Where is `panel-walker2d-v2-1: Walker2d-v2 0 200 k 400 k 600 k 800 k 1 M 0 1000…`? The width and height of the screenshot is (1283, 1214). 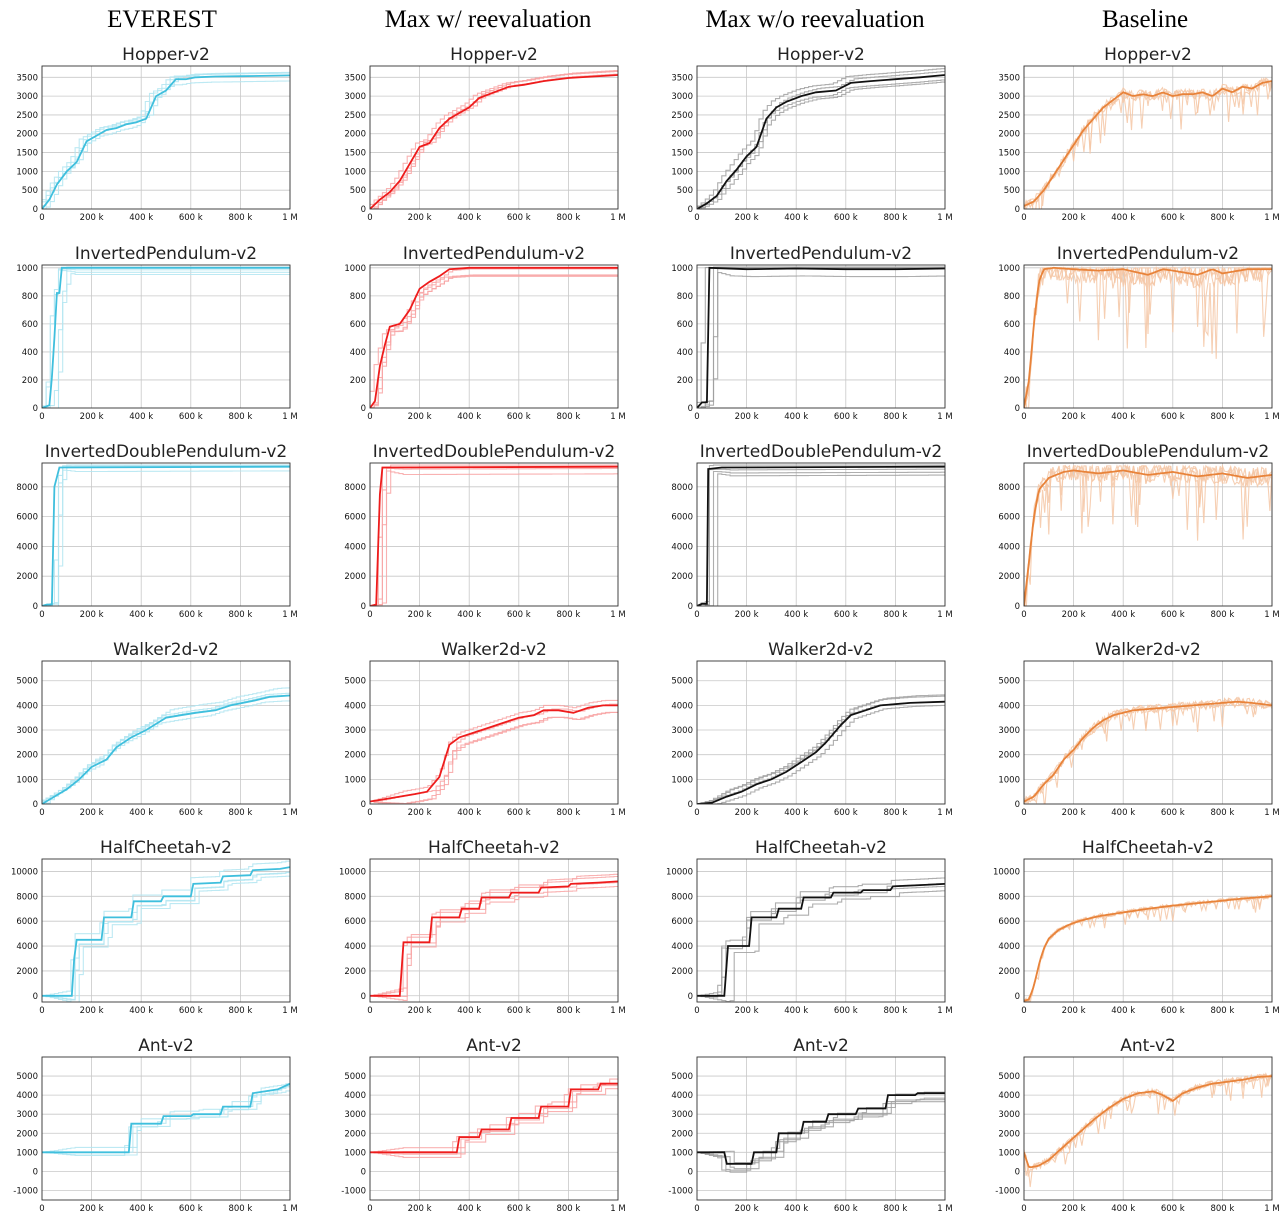
panel-walker2d-v2-1: Walker2d-v2 0 200 k 400 k 600 k 800 k 1 M 0 1000… is located at coordinates (484, 729).